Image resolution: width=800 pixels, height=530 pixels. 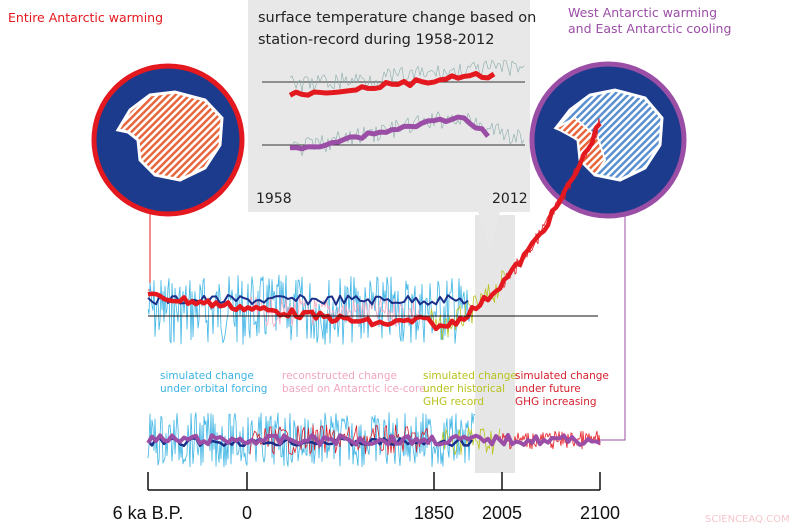 What do you see at coordinates (214, 382) in the screenshot?
I see `legend-orbital: simulated change under orbital forcing` at bounding box center [214, 382].